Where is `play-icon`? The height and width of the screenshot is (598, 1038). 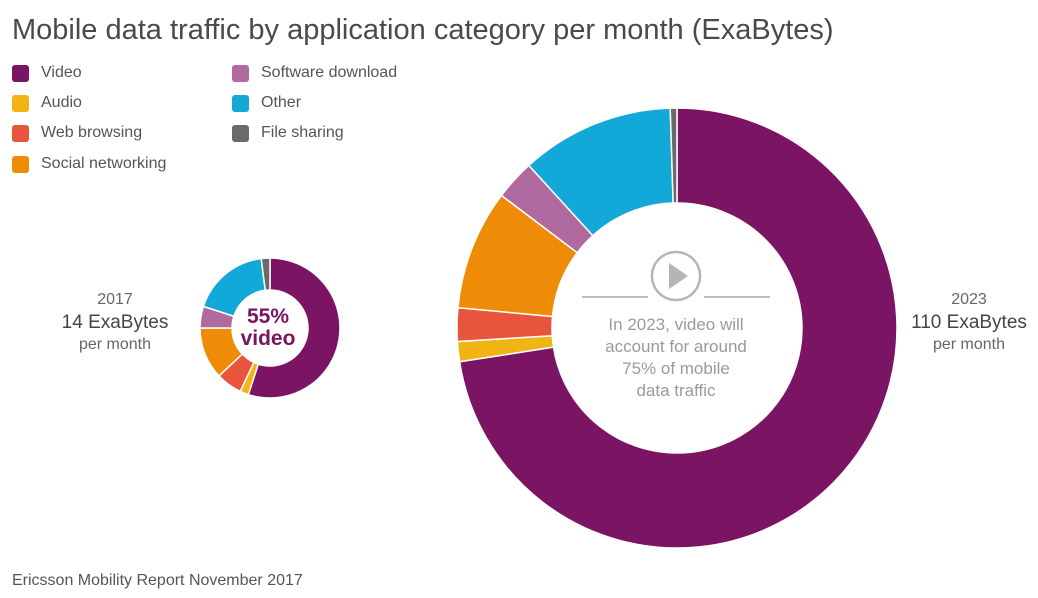 play-icon is located at coordinates (676, 276).